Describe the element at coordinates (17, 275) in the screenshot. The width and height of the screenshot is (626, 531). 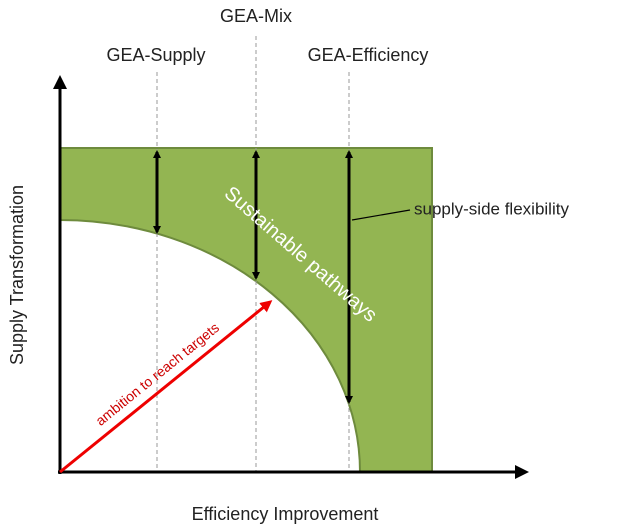
I see `y-axis-title: Supply Transformation` at that location.